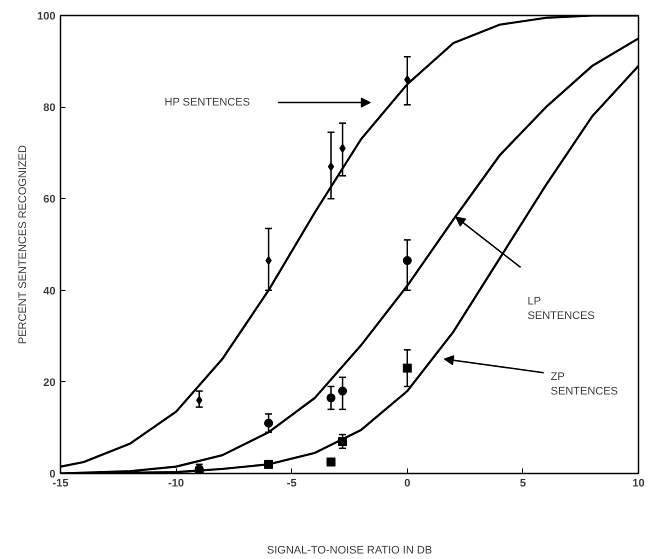  What do you see at coordinates (638, 484) in the screenshot?
I see `x-tick-label: 10` at bounding box center [638, 484].